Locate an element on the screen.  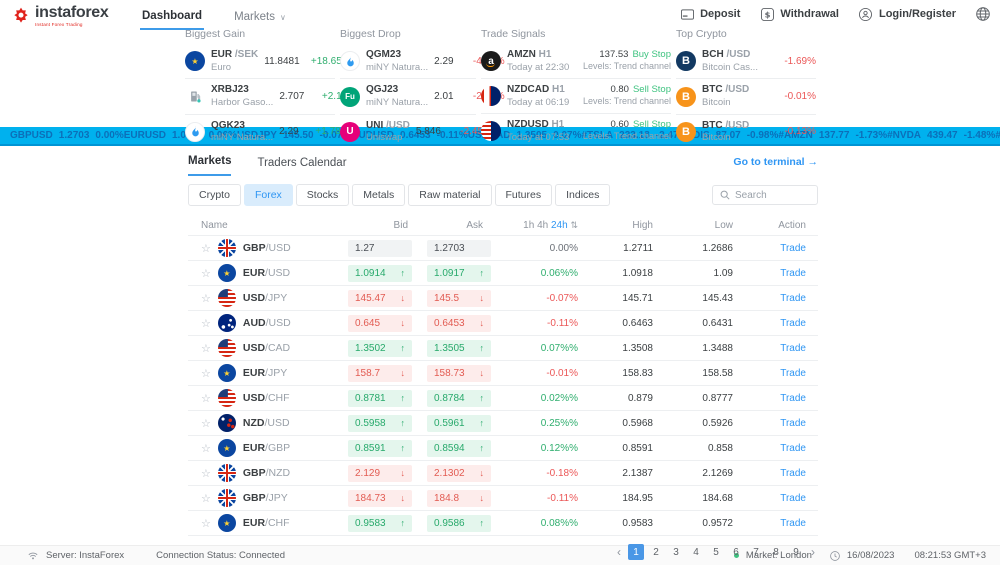
filter-chip-forex: Forex is located at coordinates (268, 195).